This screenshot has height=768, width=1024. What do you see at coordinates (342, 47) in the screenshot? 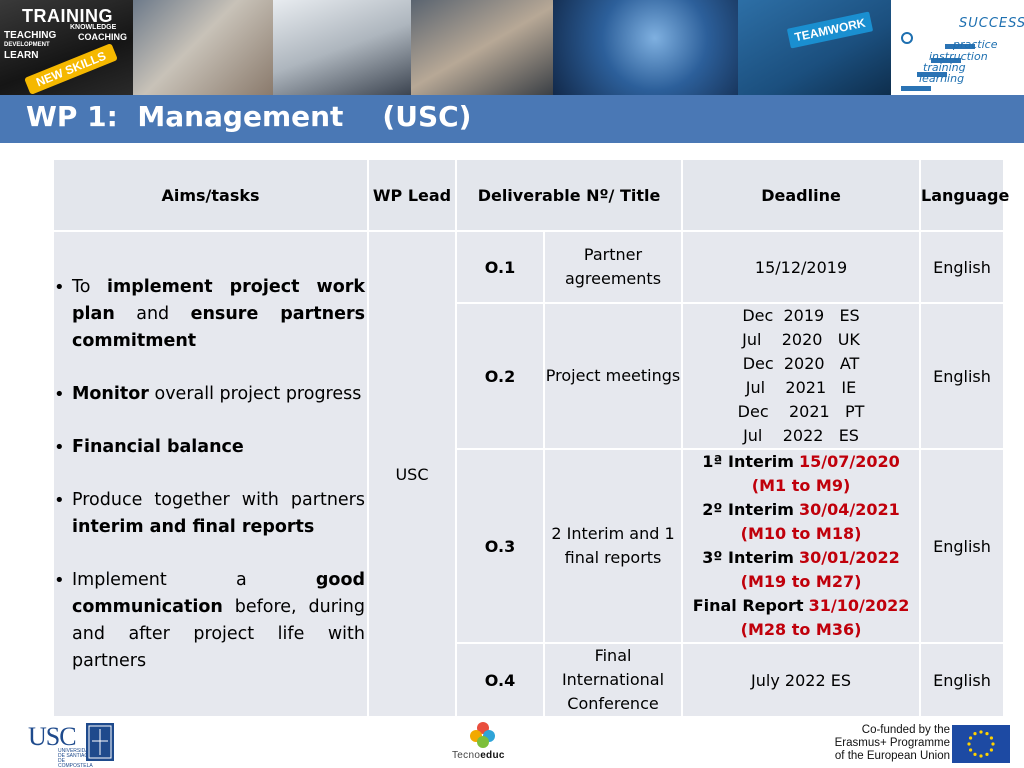
I see `banner-image-workstation` at bounding box center [342, 47].